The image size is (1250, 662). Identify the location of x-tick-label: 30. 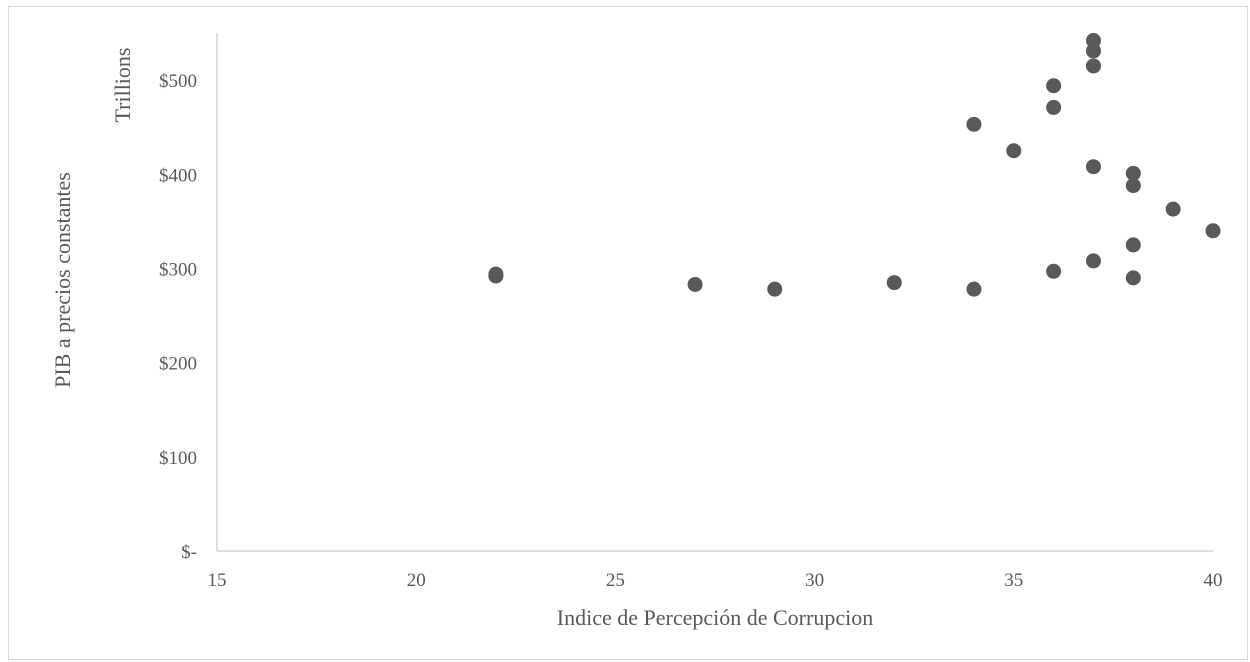
(814, 580).